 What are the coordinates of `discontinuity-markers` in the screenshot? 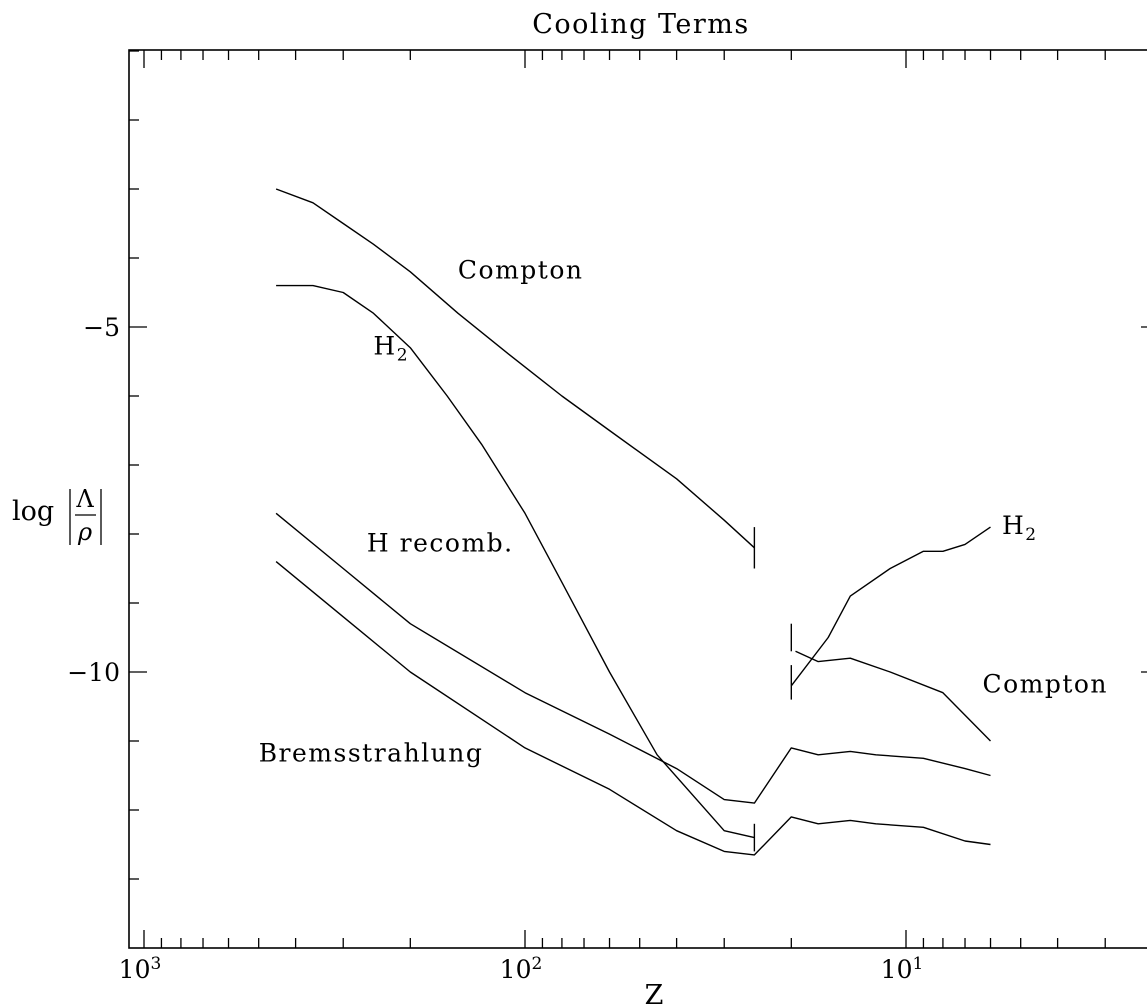 It's located at (772, 689).